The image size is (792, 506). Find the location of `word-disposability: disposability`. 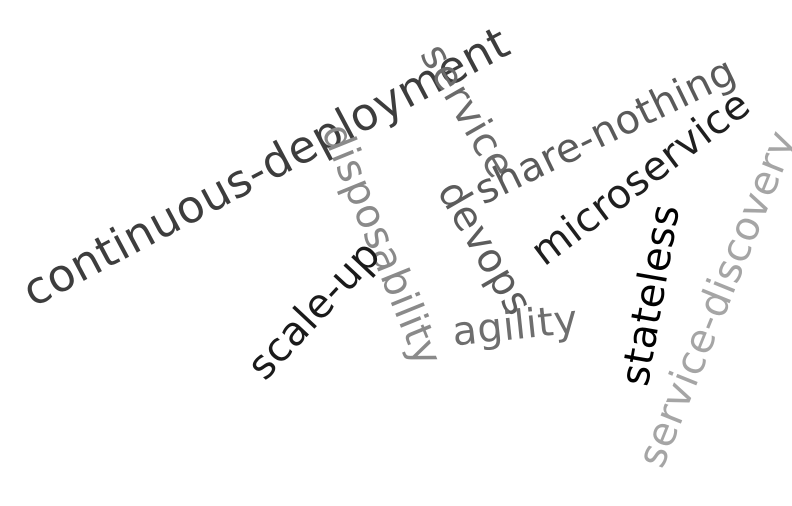

word-disposability: disposability is located at coordinates (382, 245).